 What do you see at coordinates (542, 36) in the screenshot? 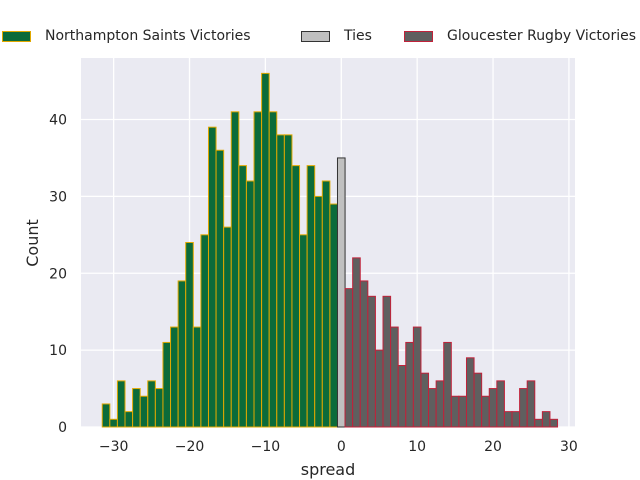
I see `legend-label-gloucester: Gloucester Rugby Victories` at bounding box center [542, 36].